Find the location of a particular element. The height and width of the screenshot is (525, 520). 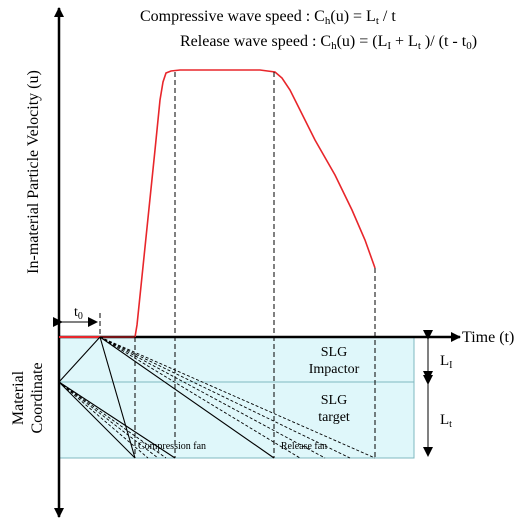

fan-lines is located at coordinates (217, 397).